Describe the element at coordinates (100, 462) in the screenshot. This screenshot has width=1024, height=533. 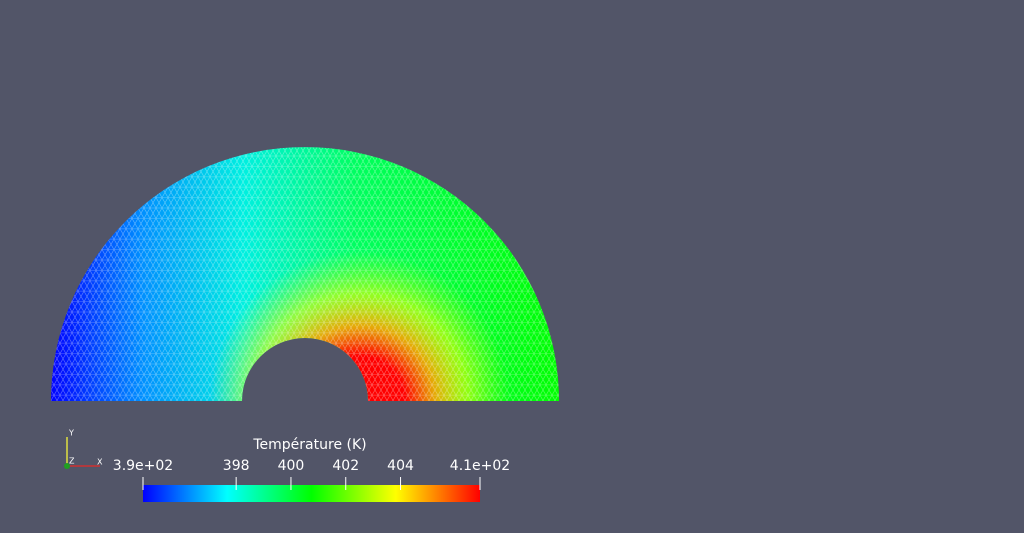
I see `axis-x-label: X` at that location.